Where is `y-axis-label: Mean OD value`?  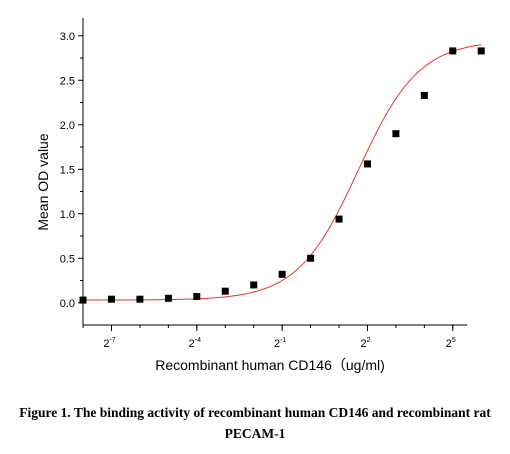
y-axis-label: Mean OD value is located at coordinates (43, 181).